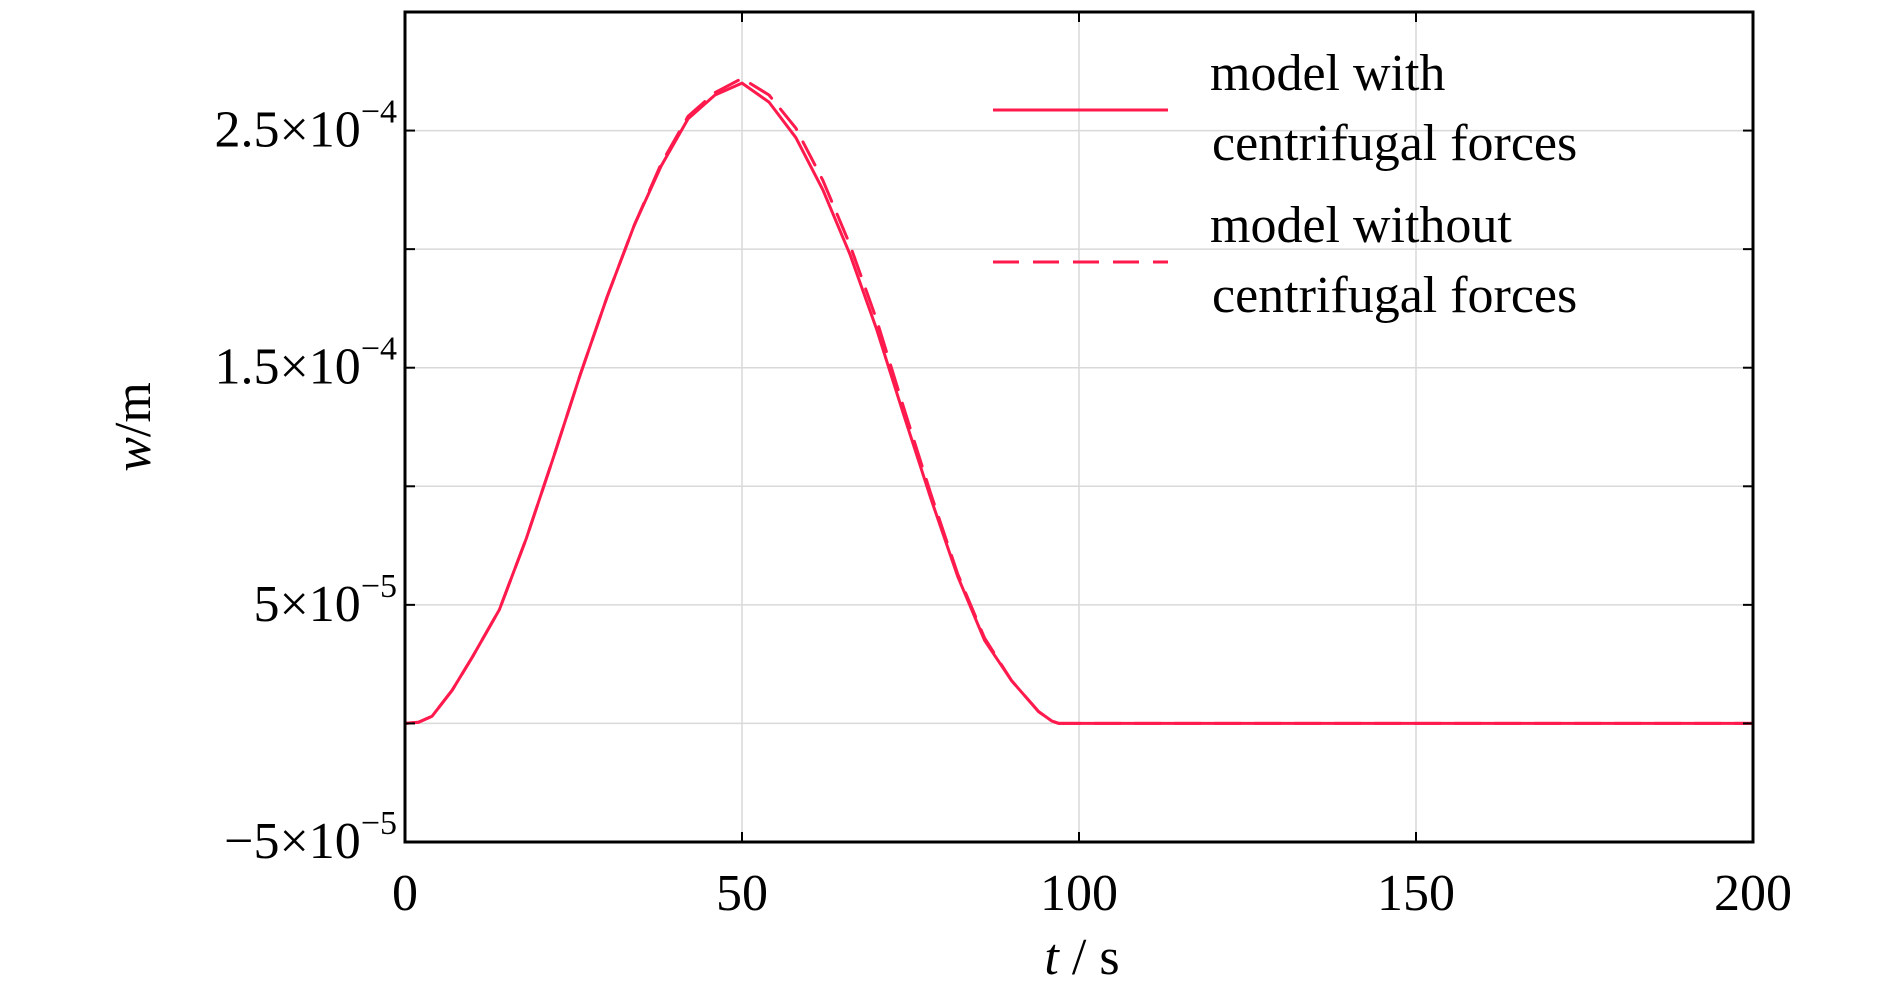 This screenshot has width=1890, height=992. What do you see at coordinates (305, 363) in the screenshot?
I see `y-tick-label: 1.5×10⁻⁴` at bounding box center [305, 363].